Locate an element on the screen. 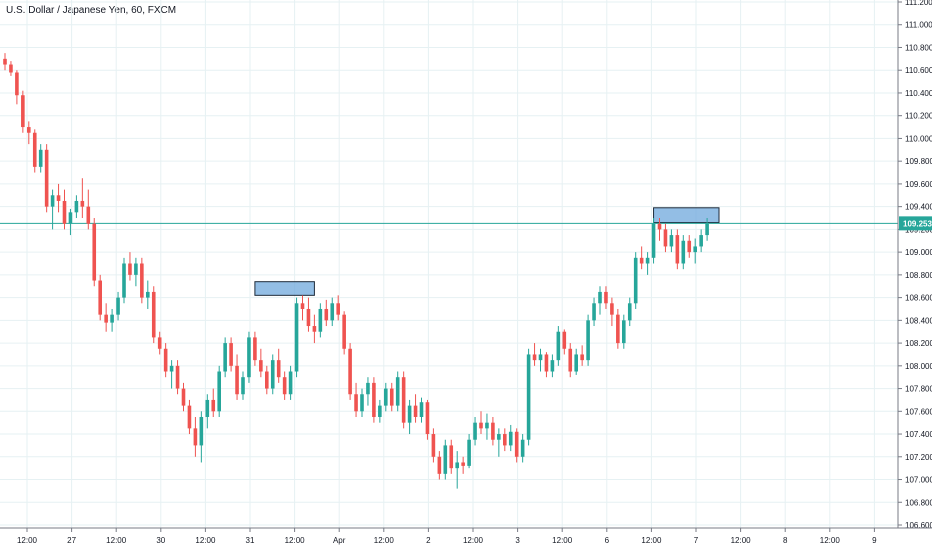 The image size is (932, 550). current-price-label: 109.253 is located at coordinates (917, 223).